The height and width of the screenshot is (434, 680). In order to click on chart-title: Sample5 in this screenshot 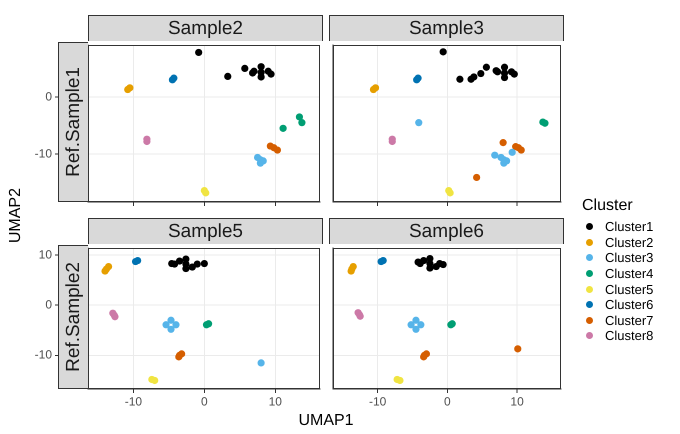, I will do `click(205, 231)`.